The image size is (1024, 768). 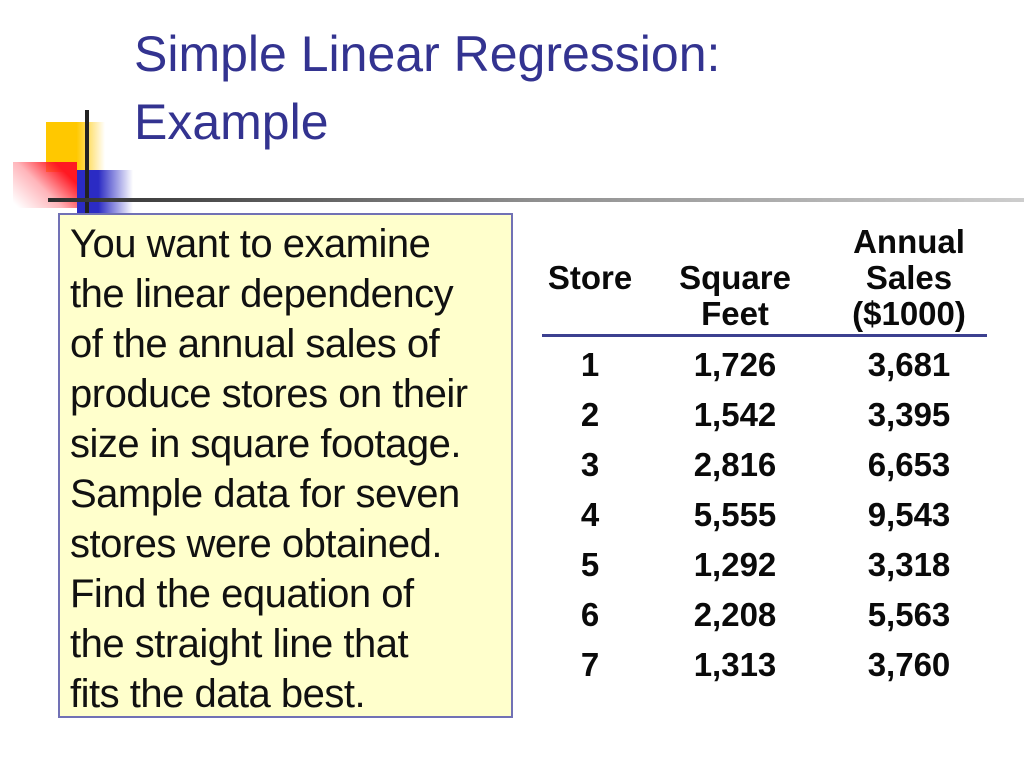 I want to click on table-cell: 1, so click(x=590, y=364).